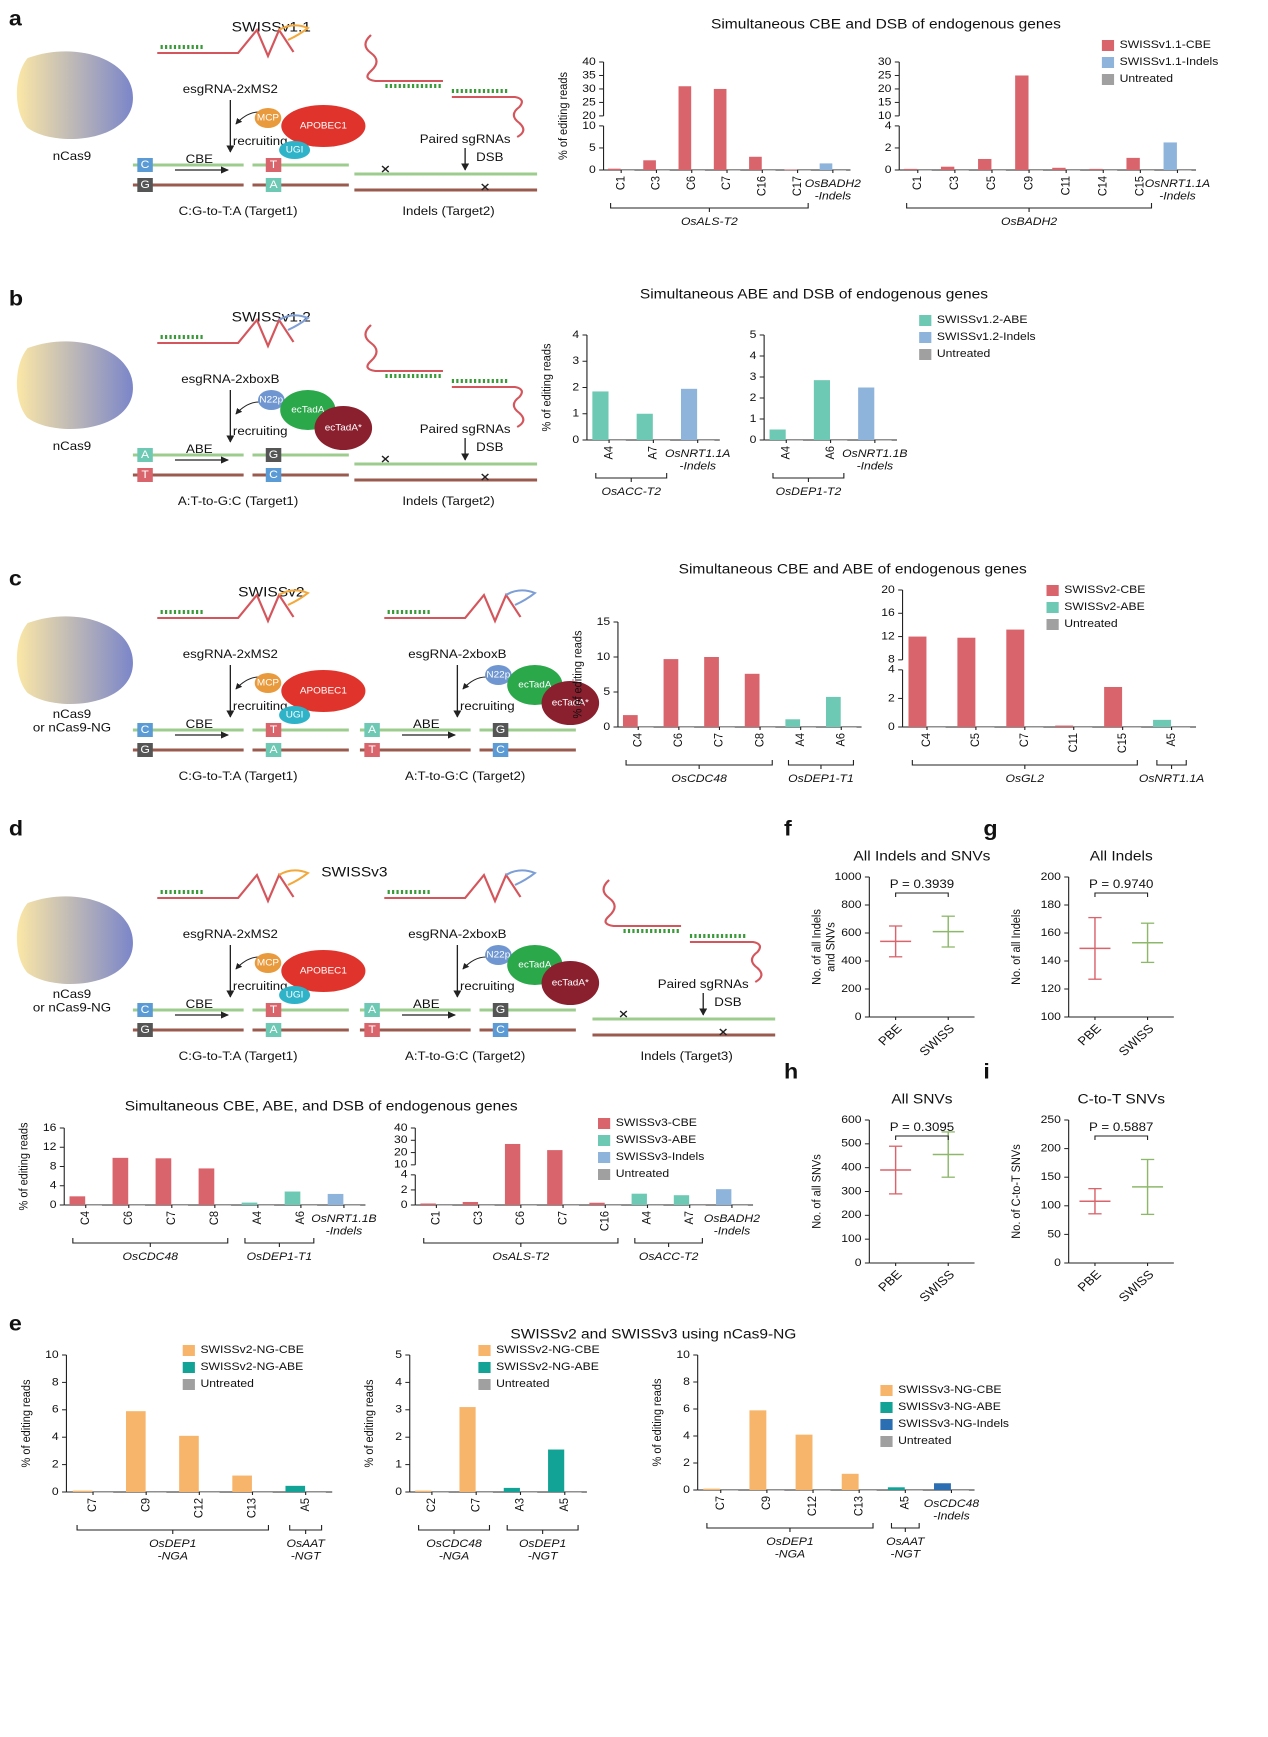  What do you see at coordinates (1122, 743) in the screenshot?
I see `x-tick-label: C15` at bounding box center [1122, 743].